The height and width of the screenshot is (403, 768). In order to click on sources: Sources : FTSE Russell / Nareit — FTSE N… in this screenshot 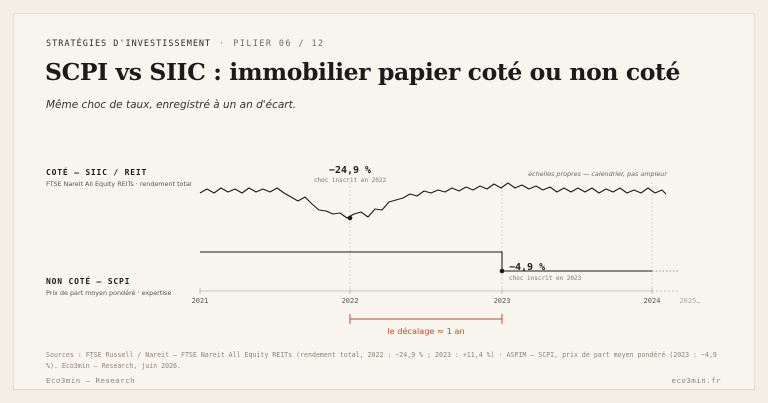, I will do `click(381, 360)`.